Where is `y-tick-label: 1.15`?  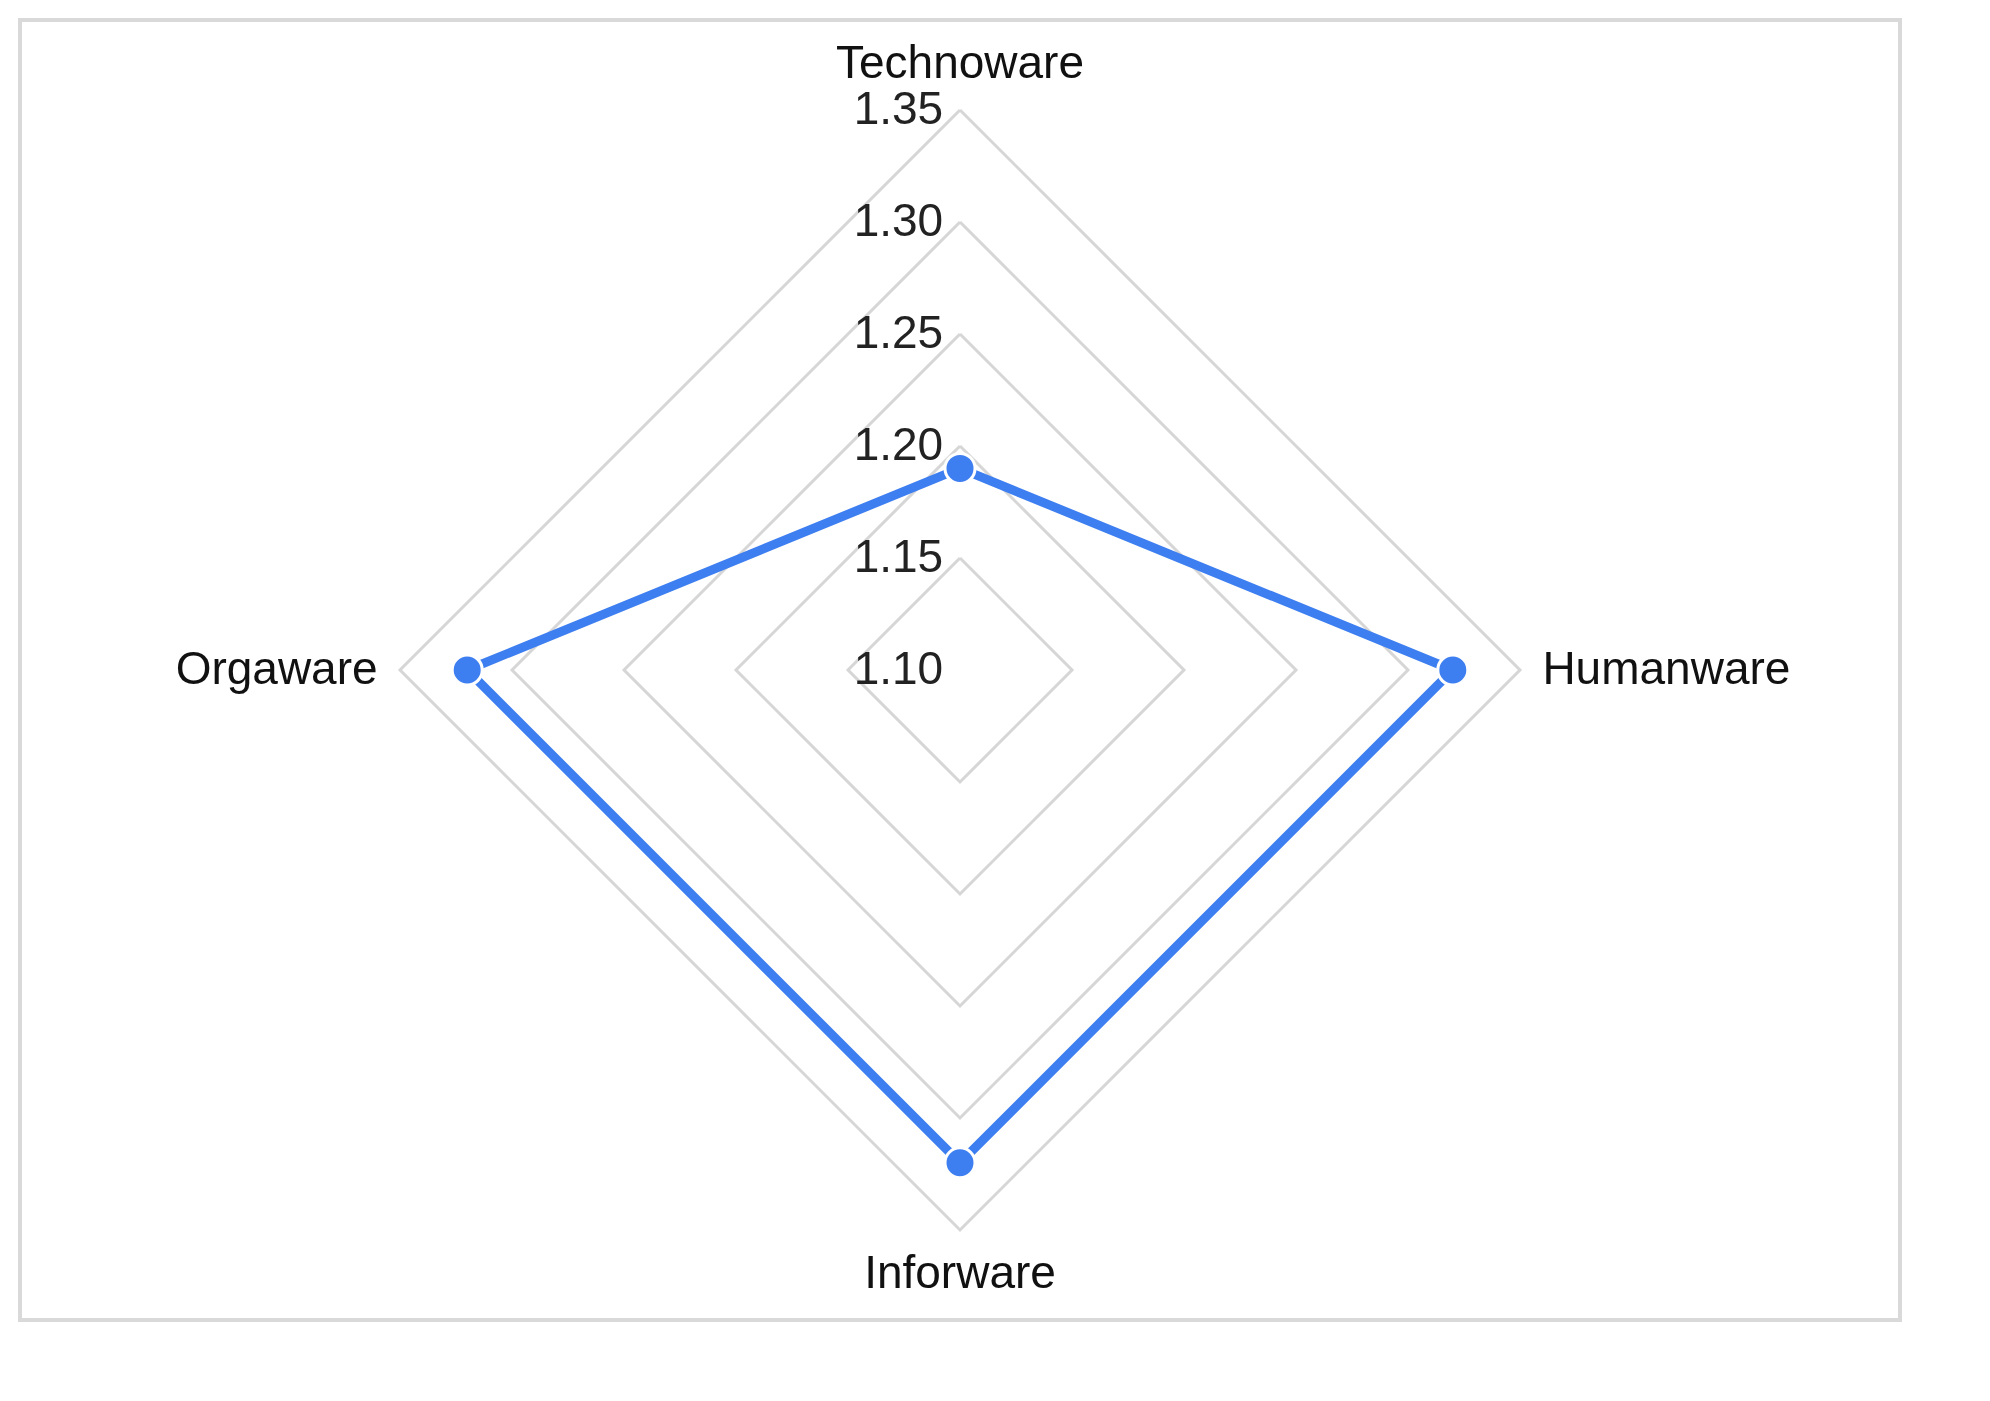
y-tick-label: 1.15 is located at coordinates (898, 556).